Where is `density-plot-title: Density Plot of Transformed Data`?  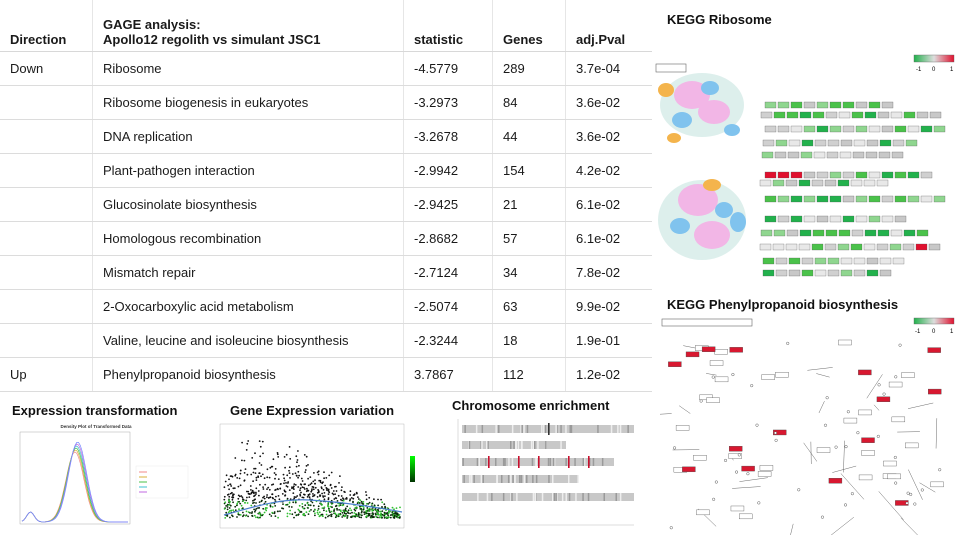
density-plot-title: Density Plot of Transformed Data is located at coordinates (96, 426).